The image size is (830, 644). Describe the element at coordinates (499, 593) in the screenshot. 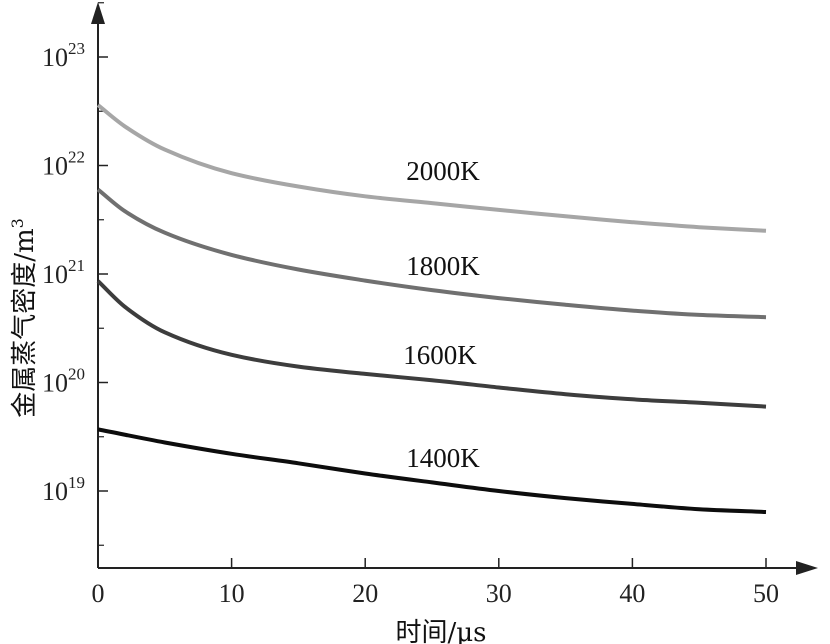

I see `x-tick-label: 30` at that location.